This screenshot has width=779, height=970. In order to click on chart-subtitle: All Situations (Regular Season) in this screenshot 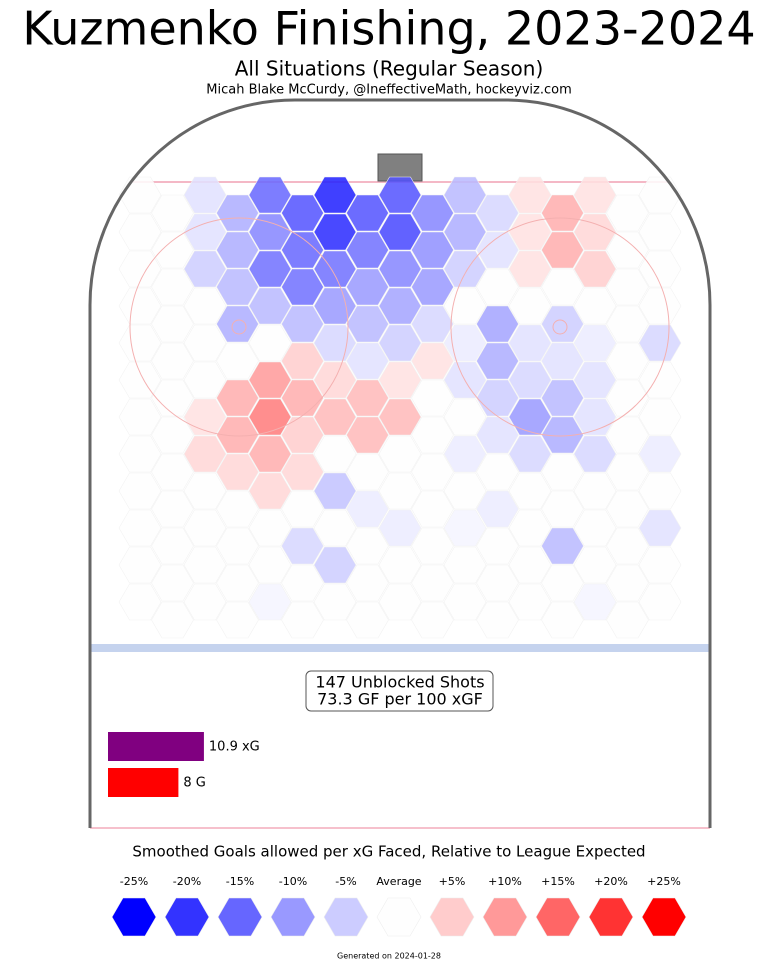, I will do `click(389, 69)`.